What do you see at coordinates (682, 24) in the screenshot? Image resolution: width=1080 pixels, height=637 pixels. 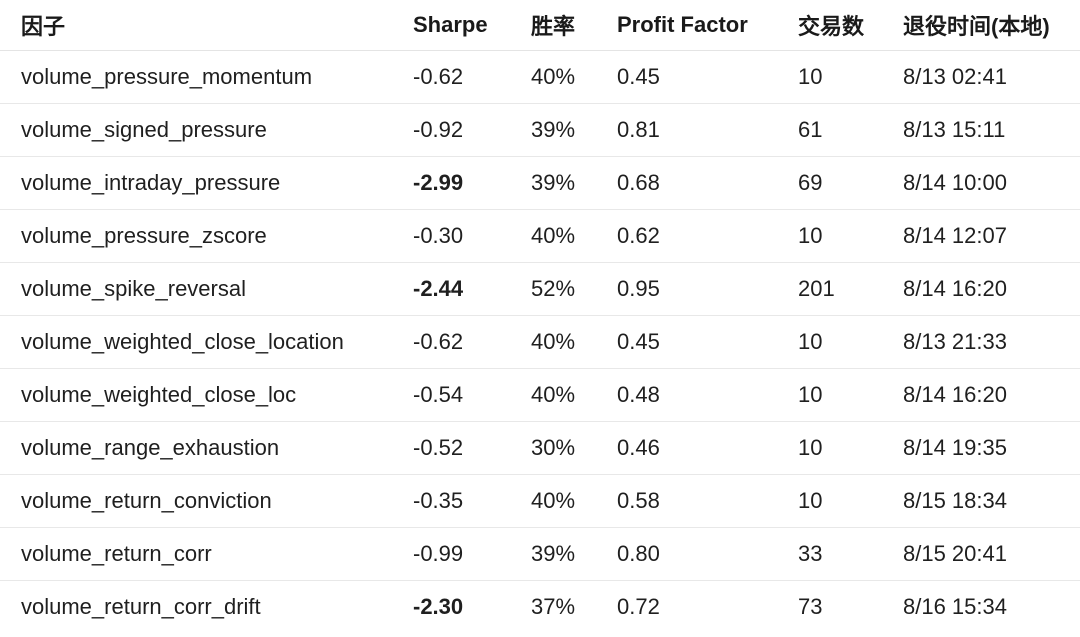 I see `header-profit-factor: Profit Factor` at bounding box center [682, 24].